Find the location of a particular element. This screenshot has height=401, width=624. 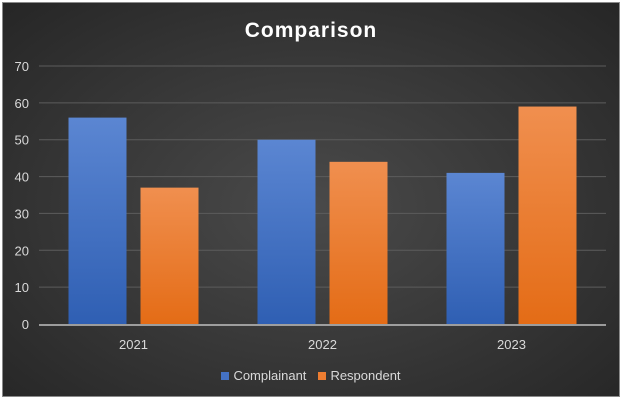

legend-label-respondent: Respondent is located at coordinates (365, 375).